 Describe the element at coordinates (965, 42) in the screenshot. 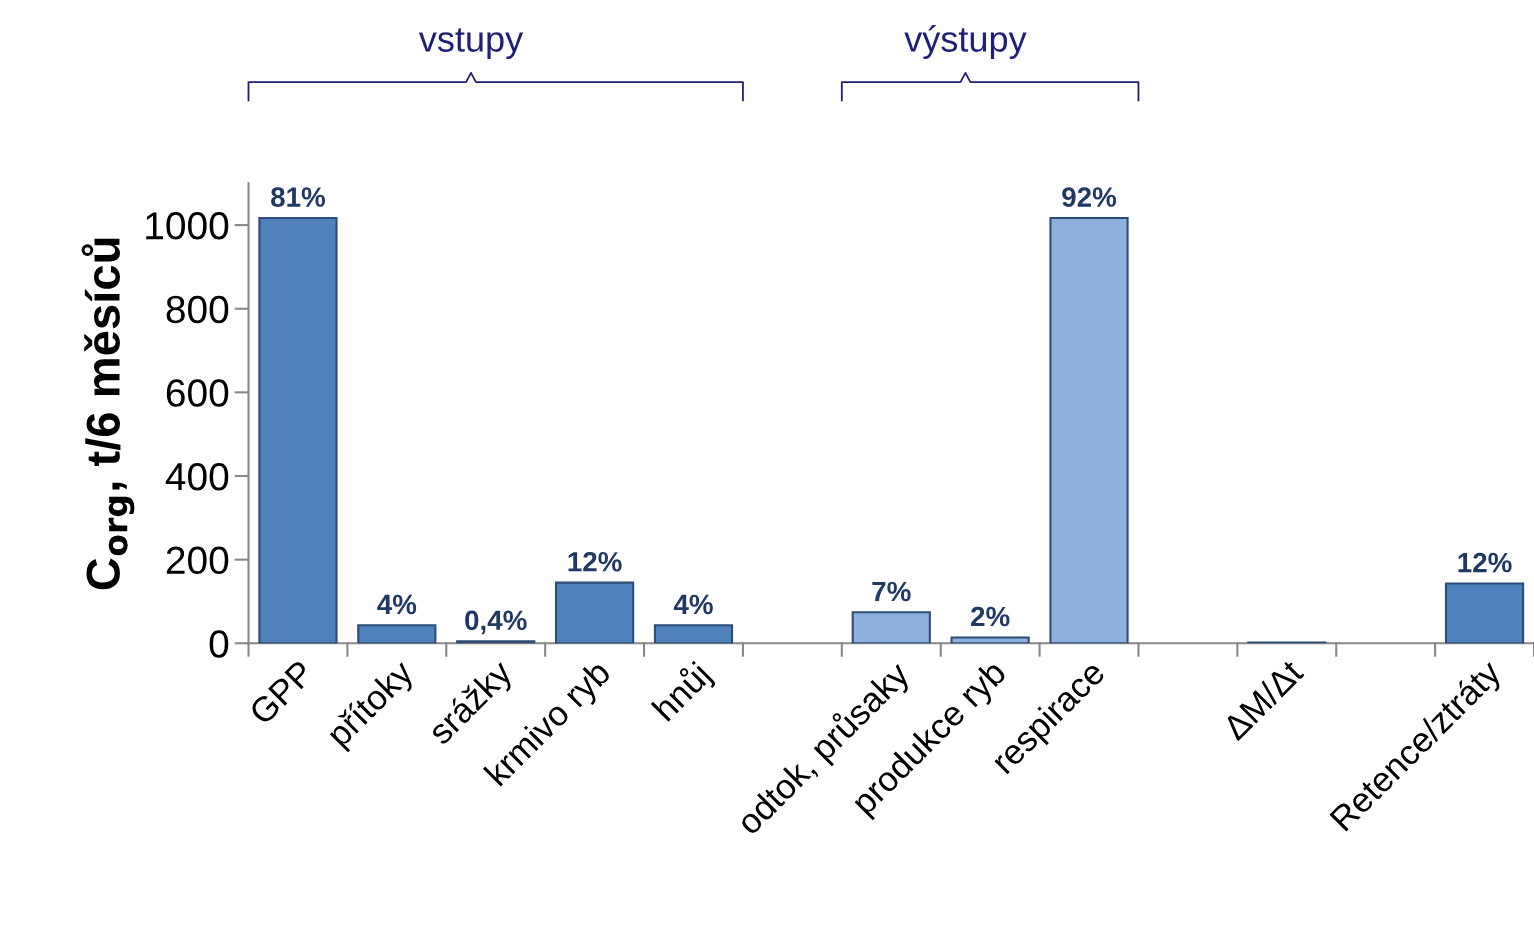

I see `text: výstupy` at that location.